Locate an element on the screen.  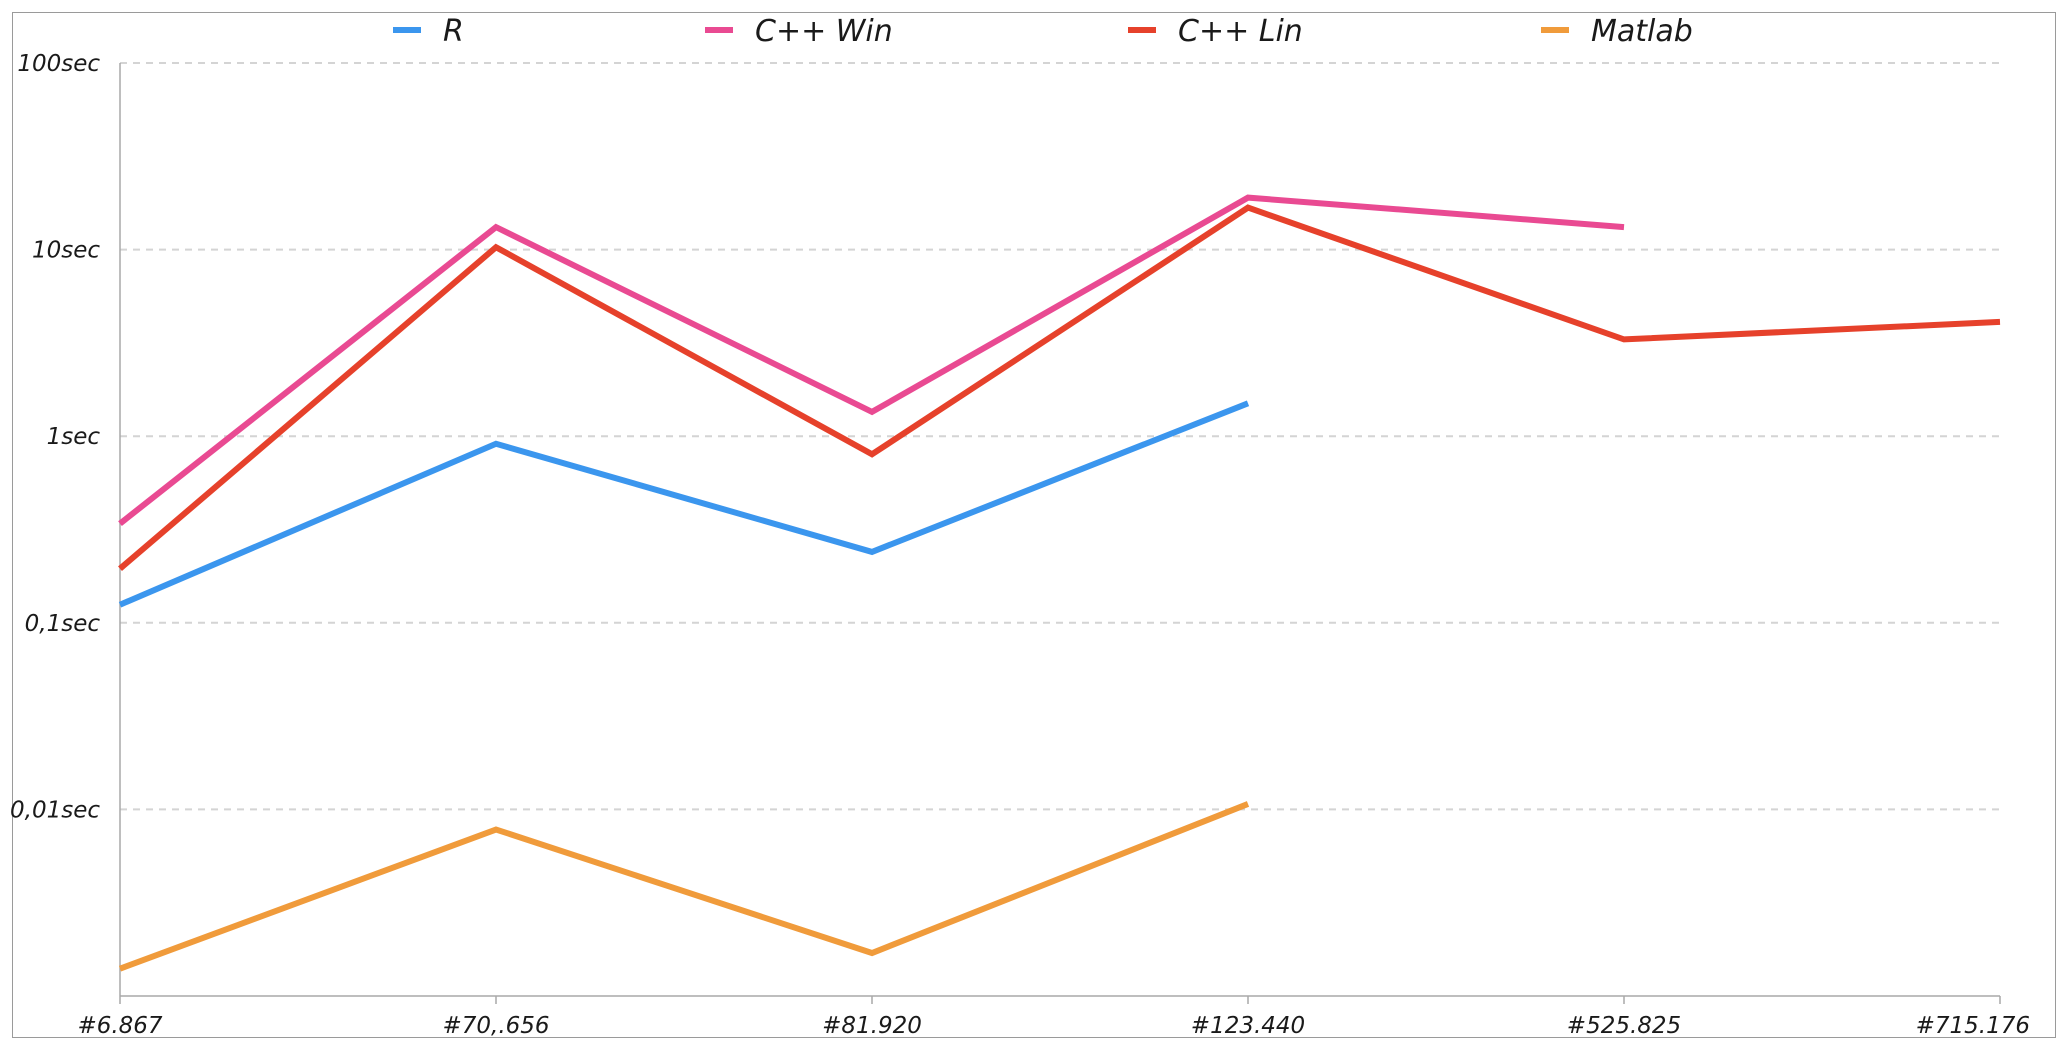
legend-item: C++ Win is located at coordinates (799, 31).